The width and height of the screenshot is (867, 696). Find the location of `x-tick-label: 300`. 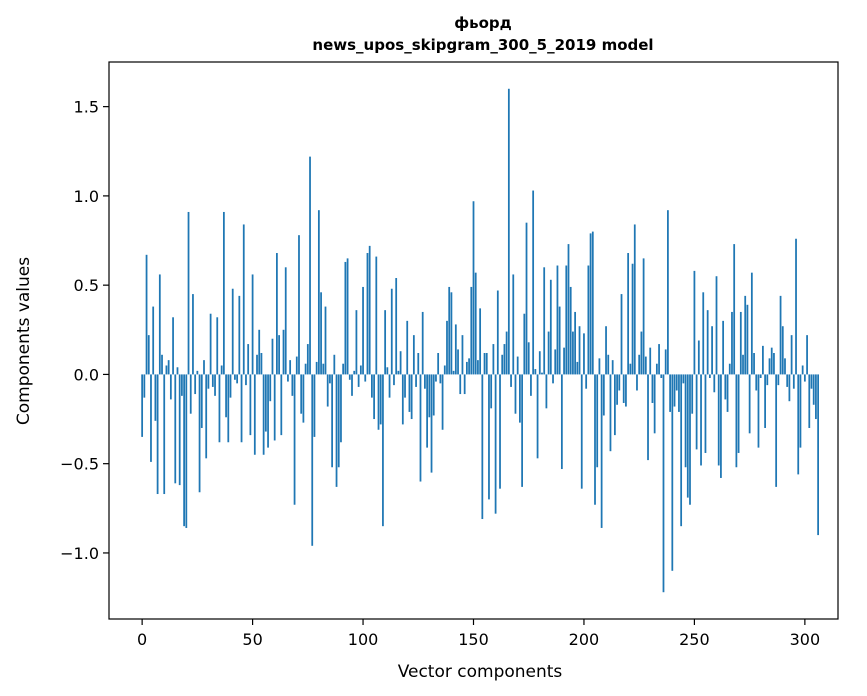

x-tick-label: 300 is located at coordinates (805, 639).